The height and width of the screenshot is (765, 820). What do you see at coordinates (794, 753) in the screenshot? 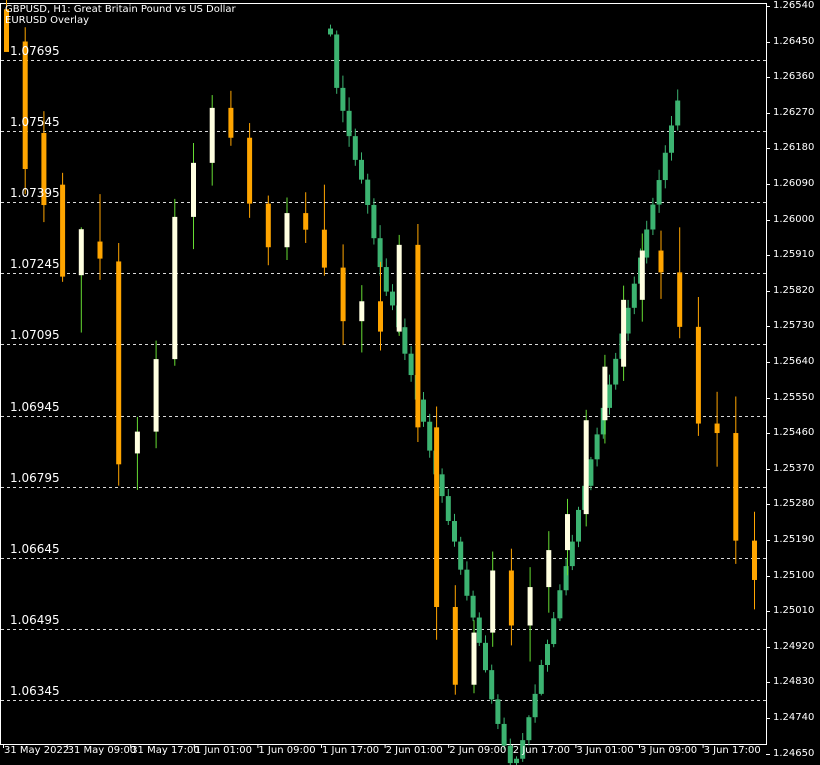
I see `price-axis-label: 1.24650` at bounding box center [794, 753].